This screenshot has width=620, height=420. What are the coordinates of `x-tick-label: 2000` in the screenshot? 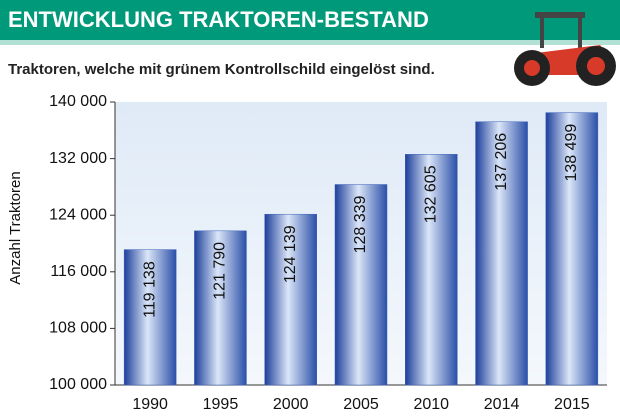 It's located at (291, 404).